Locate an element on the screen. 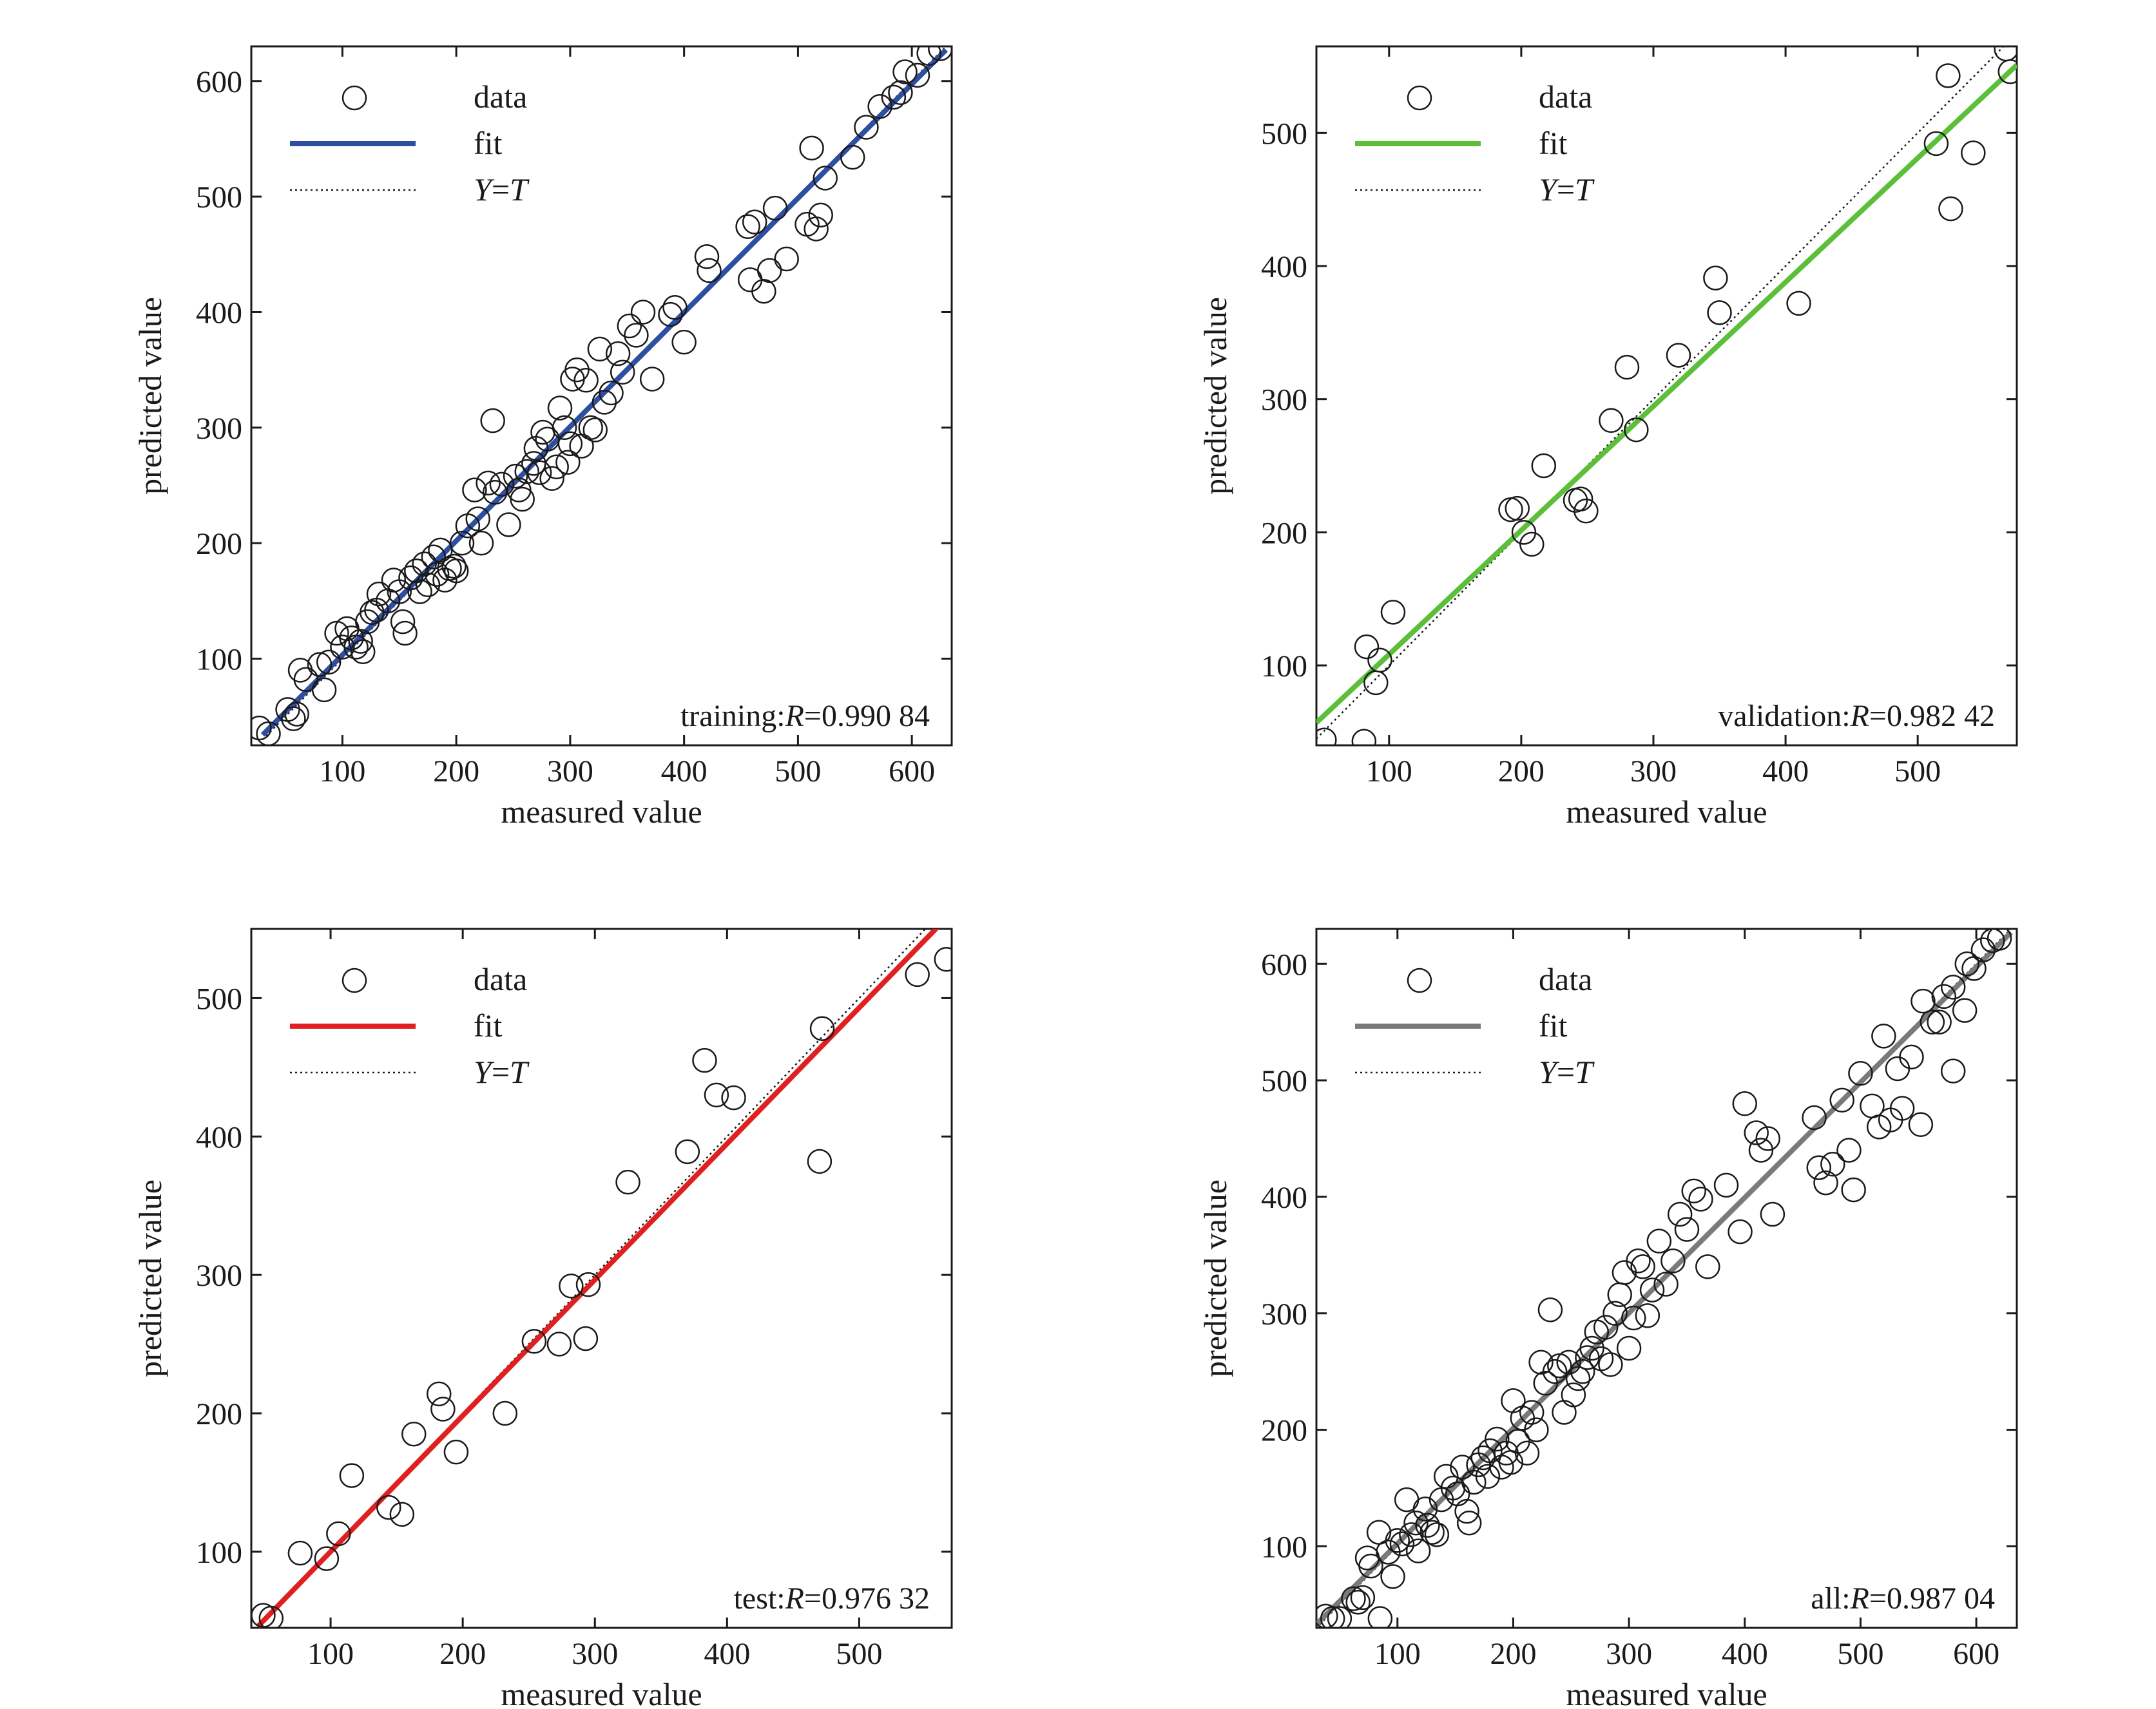 The width and height of the screenshot is (2156, 1709). legend-fit-label: fit is located at coordinates (1553, 1025).